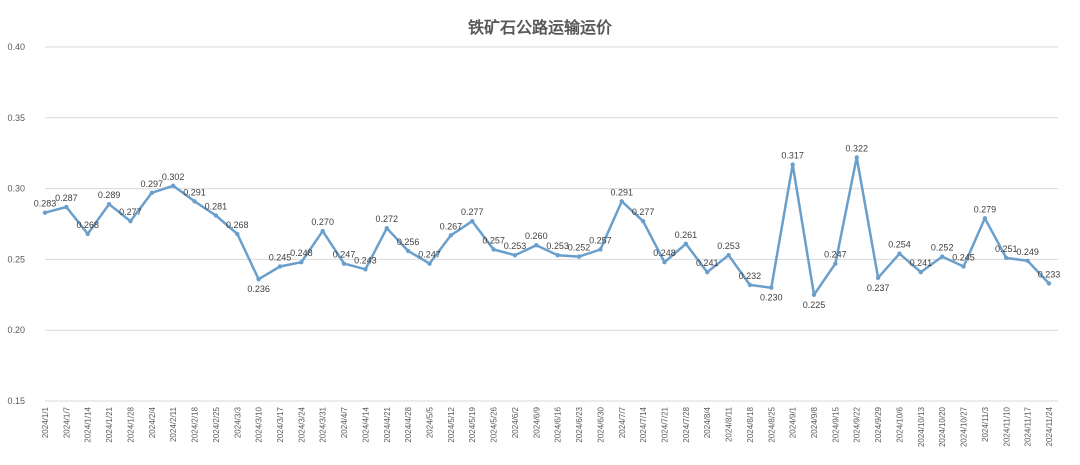 This screenshot has height=465, width=1080. Describe the element at coordinates (964, 426) in the screenshot. I see `x-tick-label: 2024/10/27` at that location.